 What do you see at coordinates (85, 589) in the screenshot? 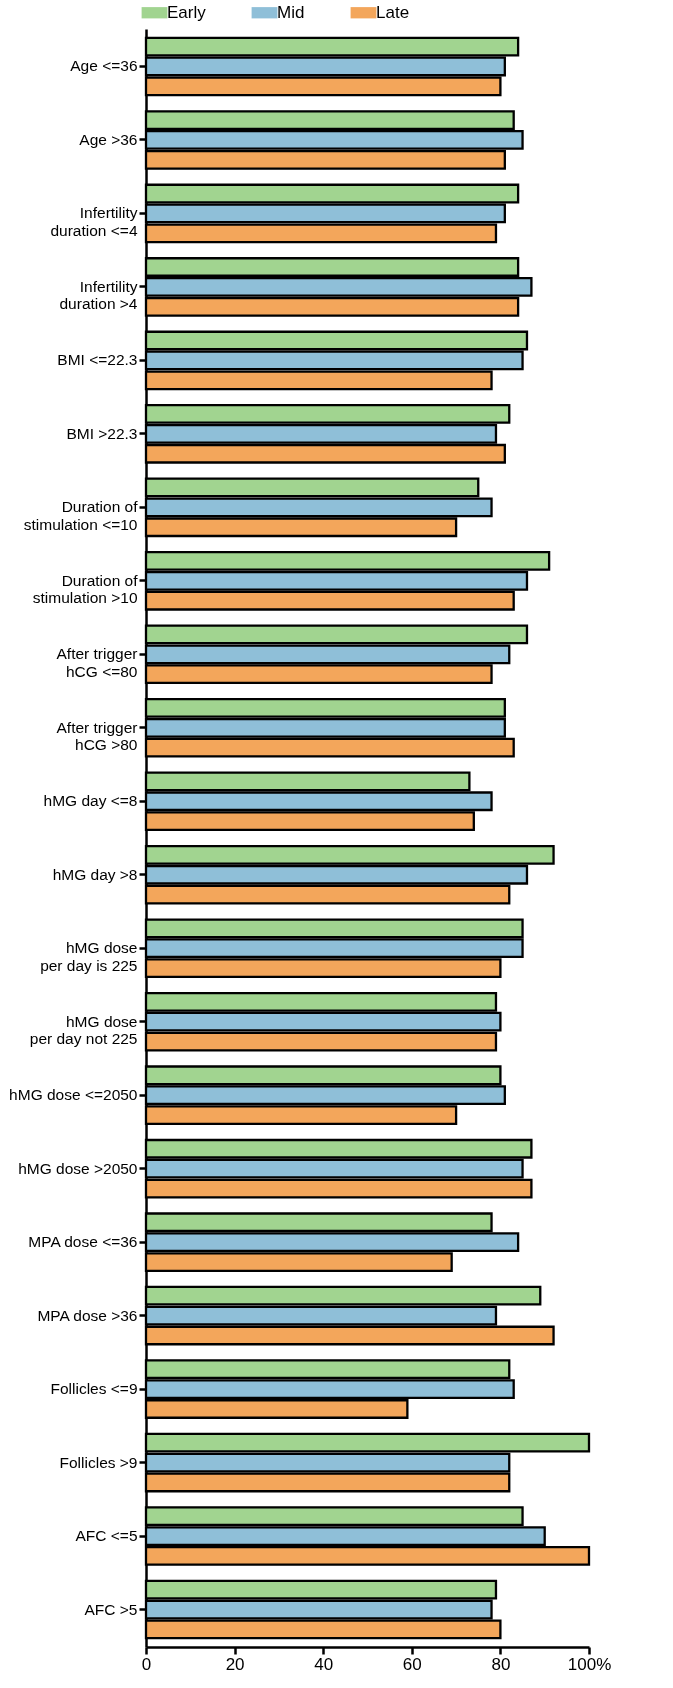
I see `y-tick-label: Duration of stimulation >10` at bounding box center [85, 589].